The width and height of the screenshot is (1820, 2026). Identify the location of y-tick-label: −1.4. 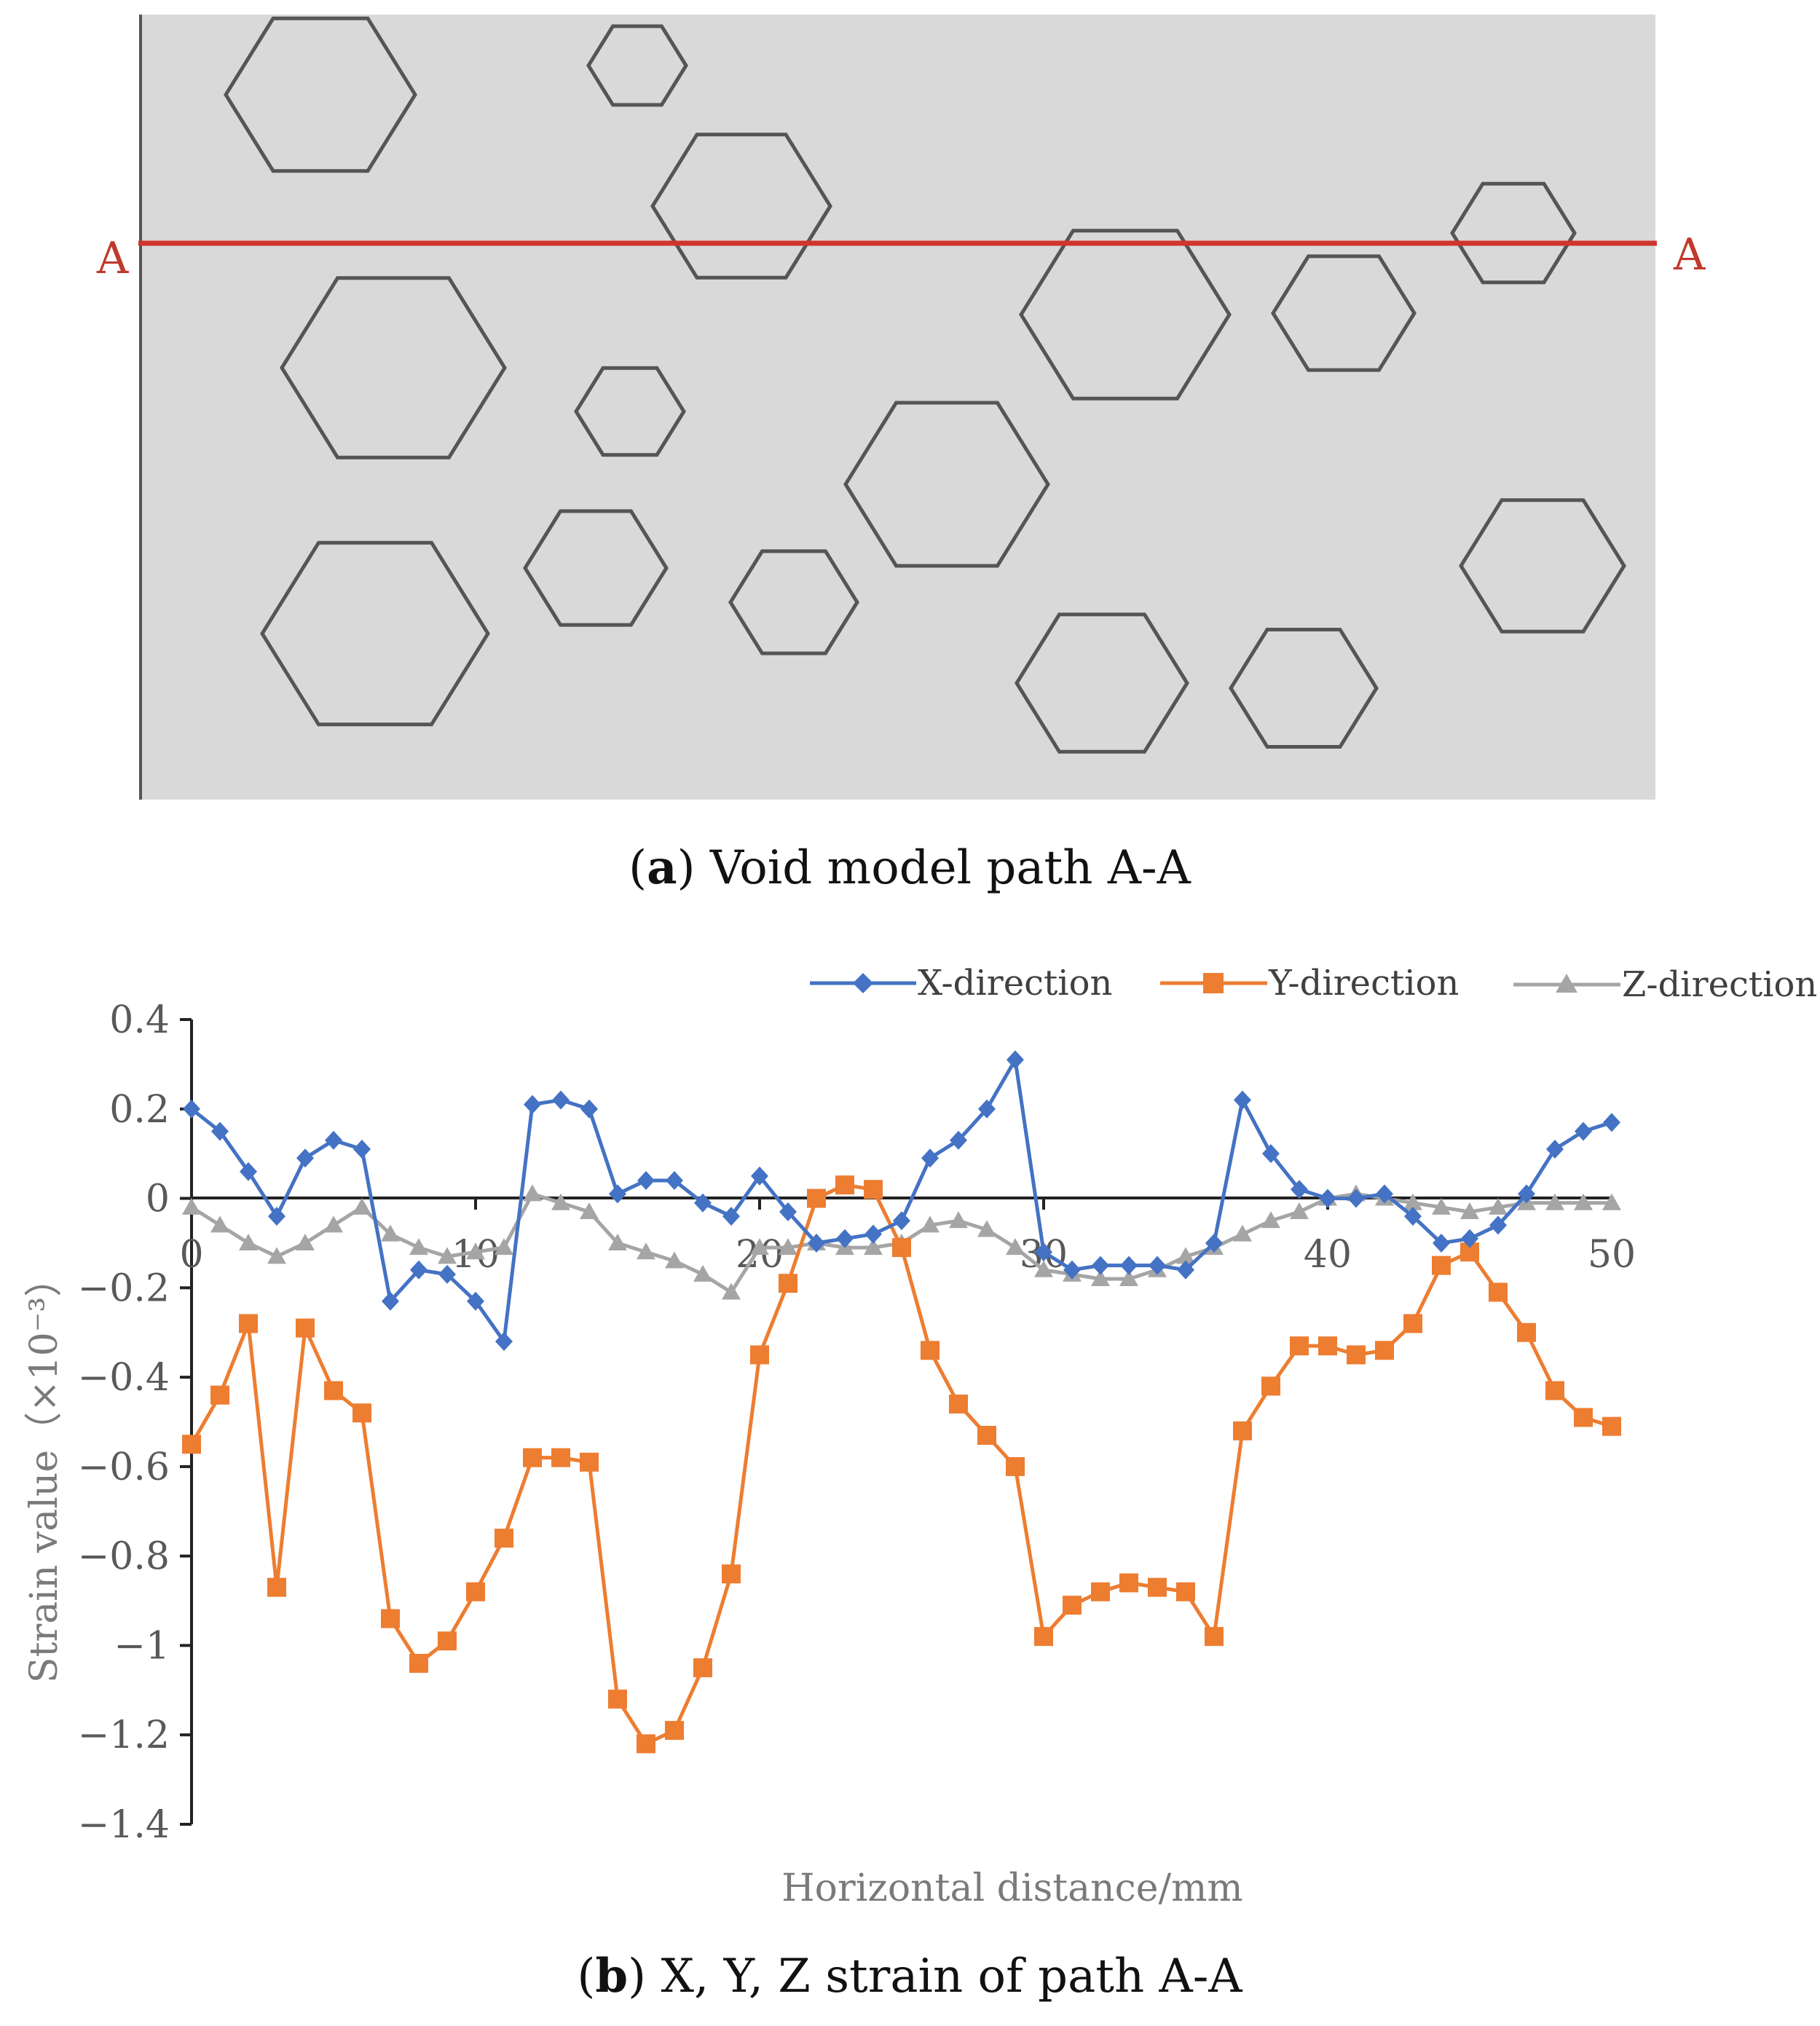
(124, 1825).